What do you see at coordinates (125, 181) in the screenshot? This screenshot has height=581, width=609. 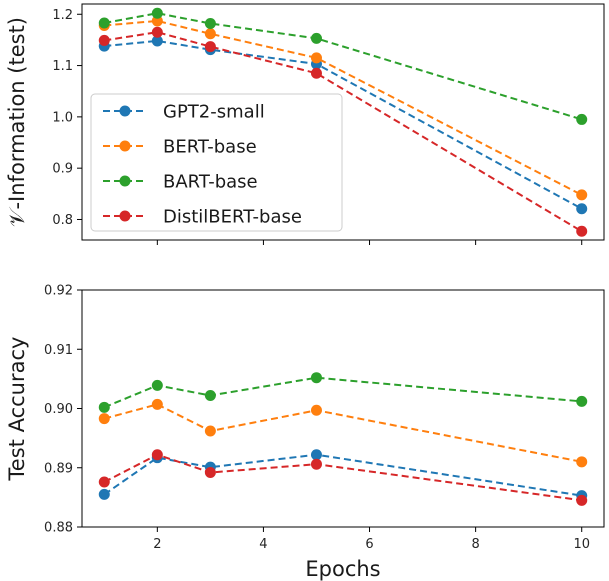 I see `legend-marker-bart-base` at bounding box center [125, 181].